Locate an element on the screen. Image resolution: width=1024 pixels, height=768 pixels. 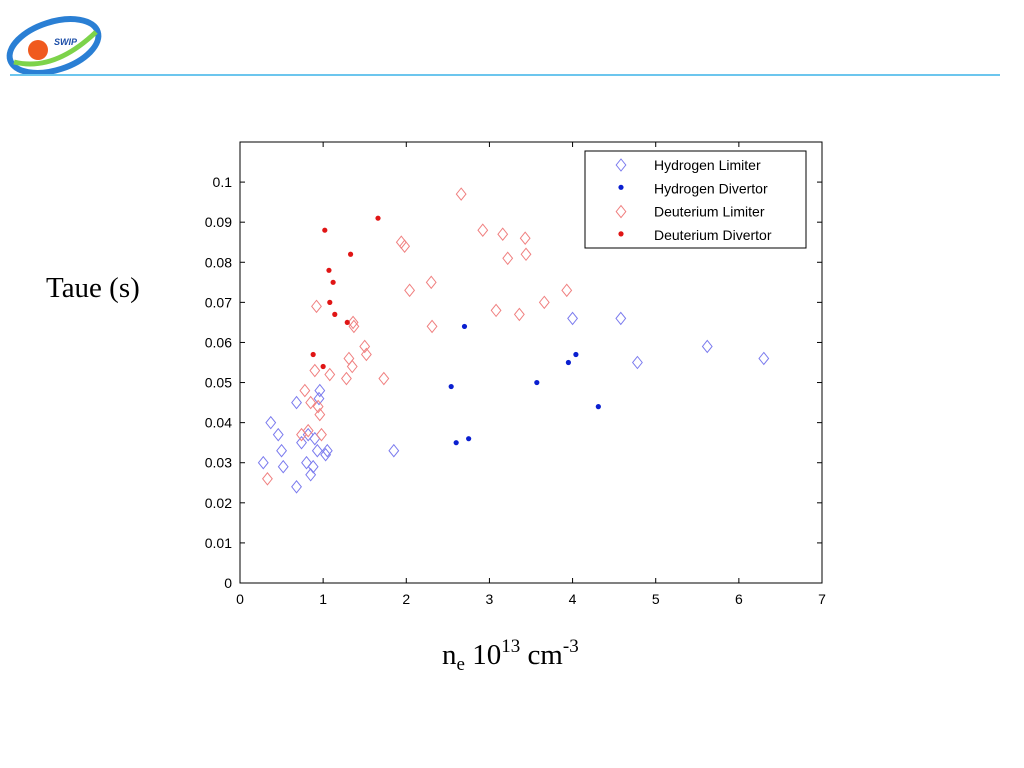
legend-label: Deuterium Limiter is located at coordinates (709, 212).